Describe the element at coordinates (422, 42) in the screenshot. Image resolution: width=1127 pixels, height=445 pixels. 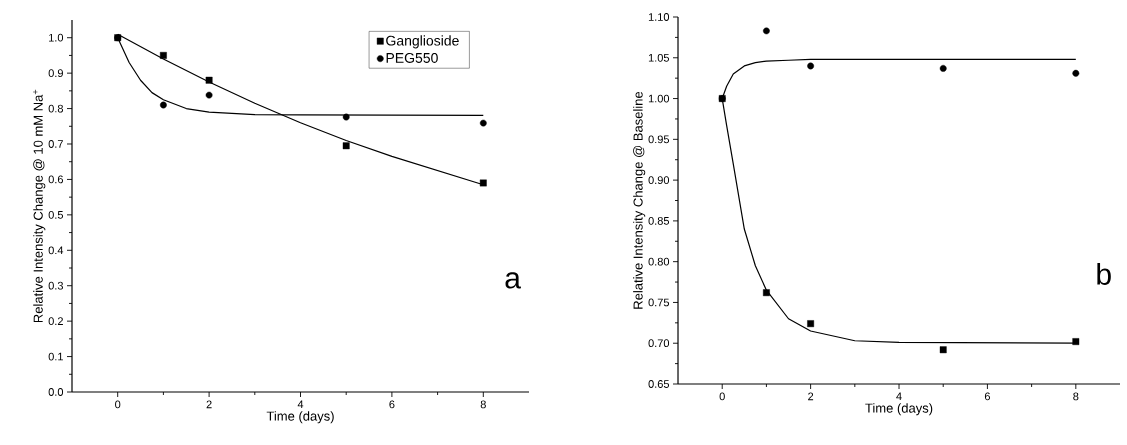
I see `legend-label: Ganglioside` at that location.